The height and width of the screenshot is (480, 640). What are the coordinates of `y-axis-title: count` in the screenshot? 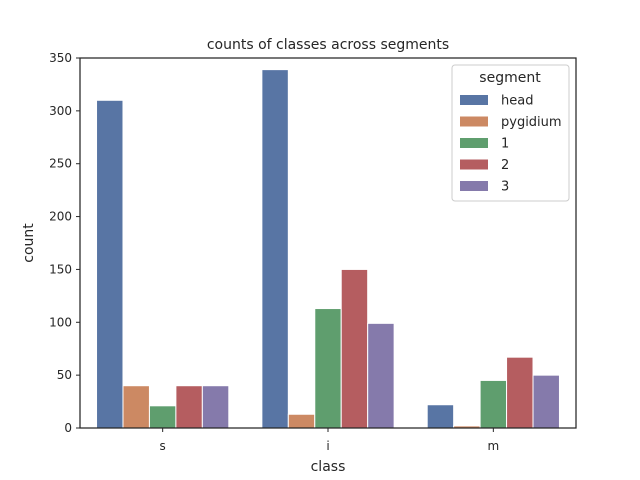 It's located at (29, 243).